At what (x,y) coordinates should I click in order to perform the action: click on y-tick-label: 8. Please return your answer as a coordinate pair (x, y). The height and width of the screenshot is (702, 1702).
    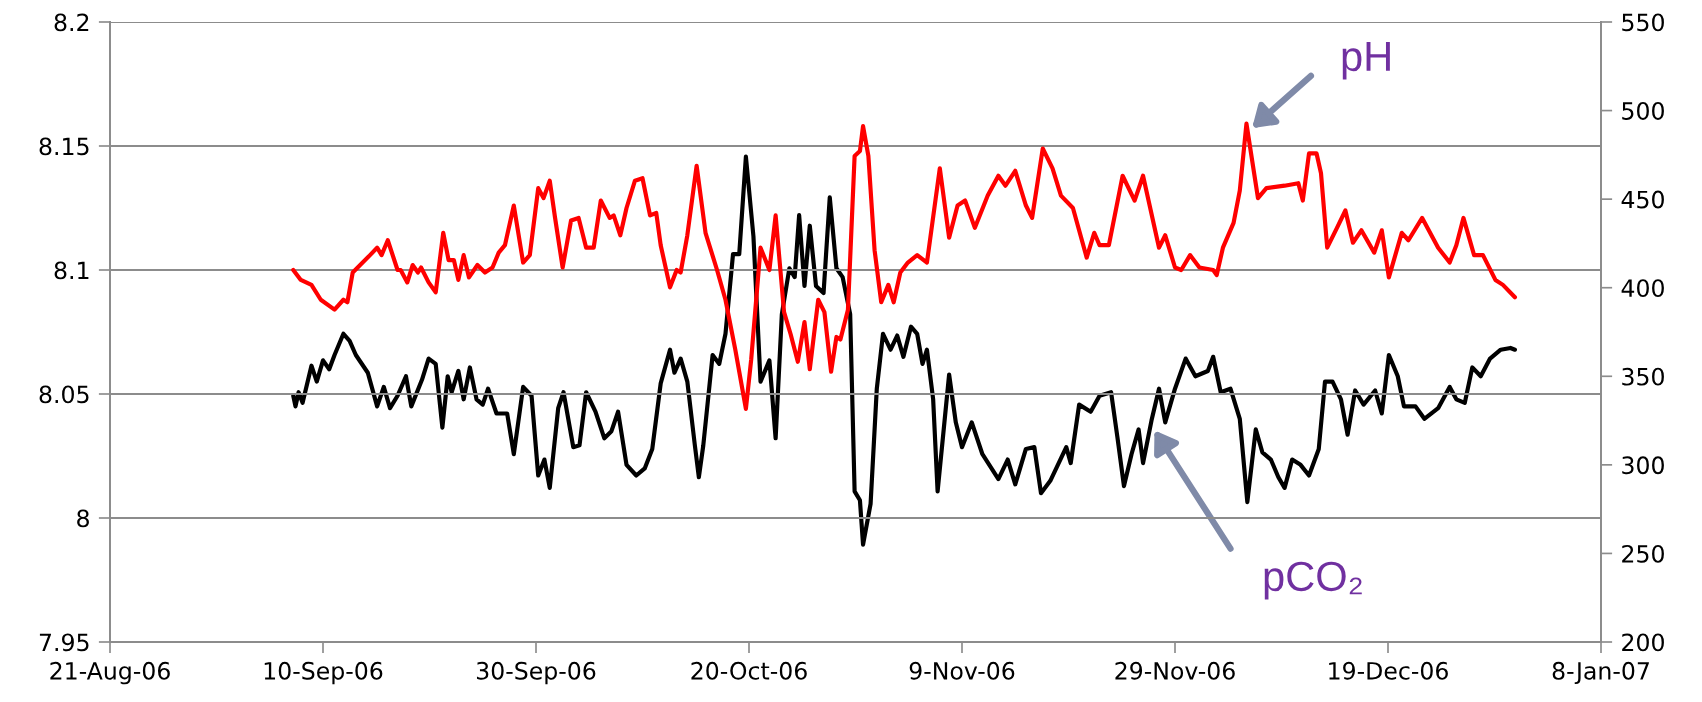
    Looking at the image, I should click on (83, 518).